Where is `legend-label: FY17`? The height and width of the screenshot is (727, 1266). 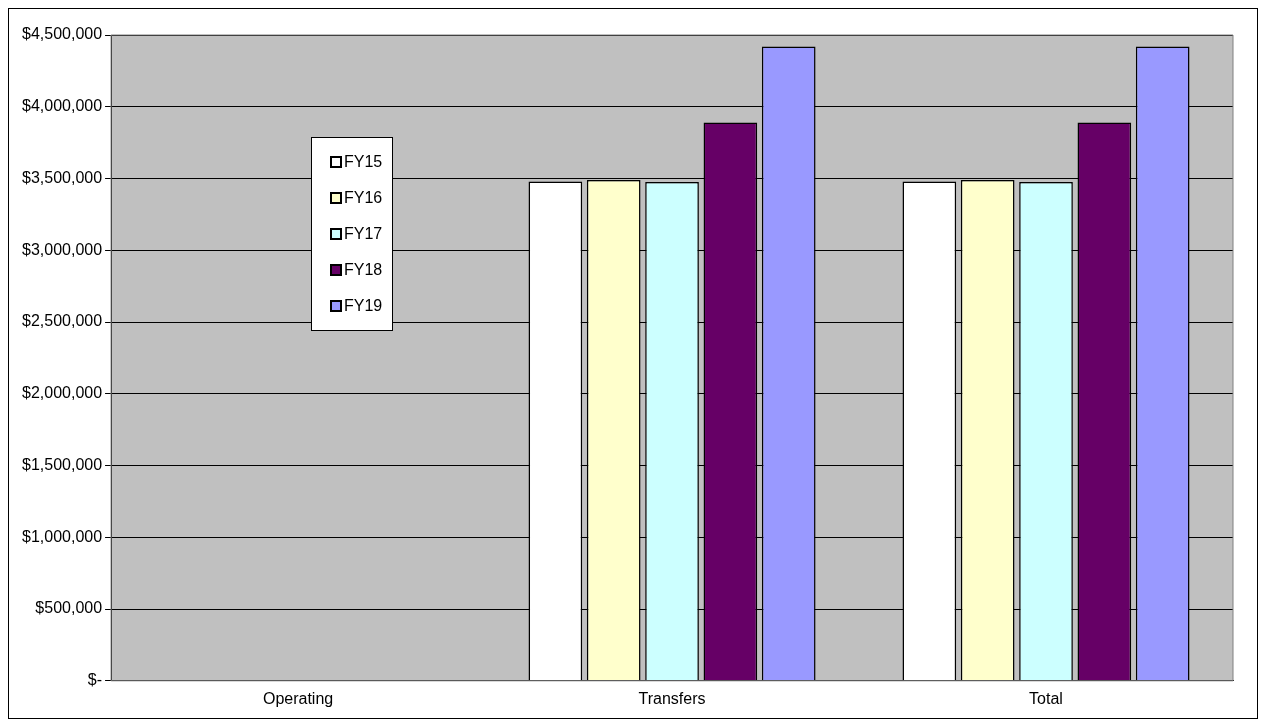
legend-label: FY17 is located at coordinates (363, 234).